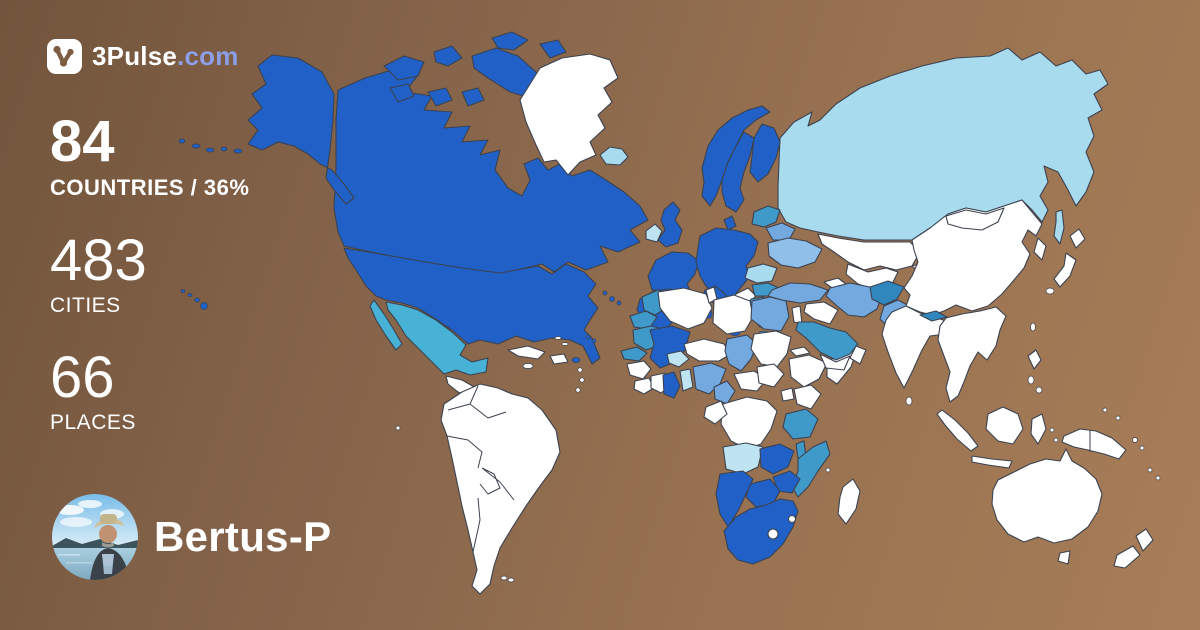 The height and width of the screenshot is (630, 1200). What do you see at coordinates (1065, 270) in the screenshot?
I see `country-japan-honshu` at bounding box center [1065, 270].